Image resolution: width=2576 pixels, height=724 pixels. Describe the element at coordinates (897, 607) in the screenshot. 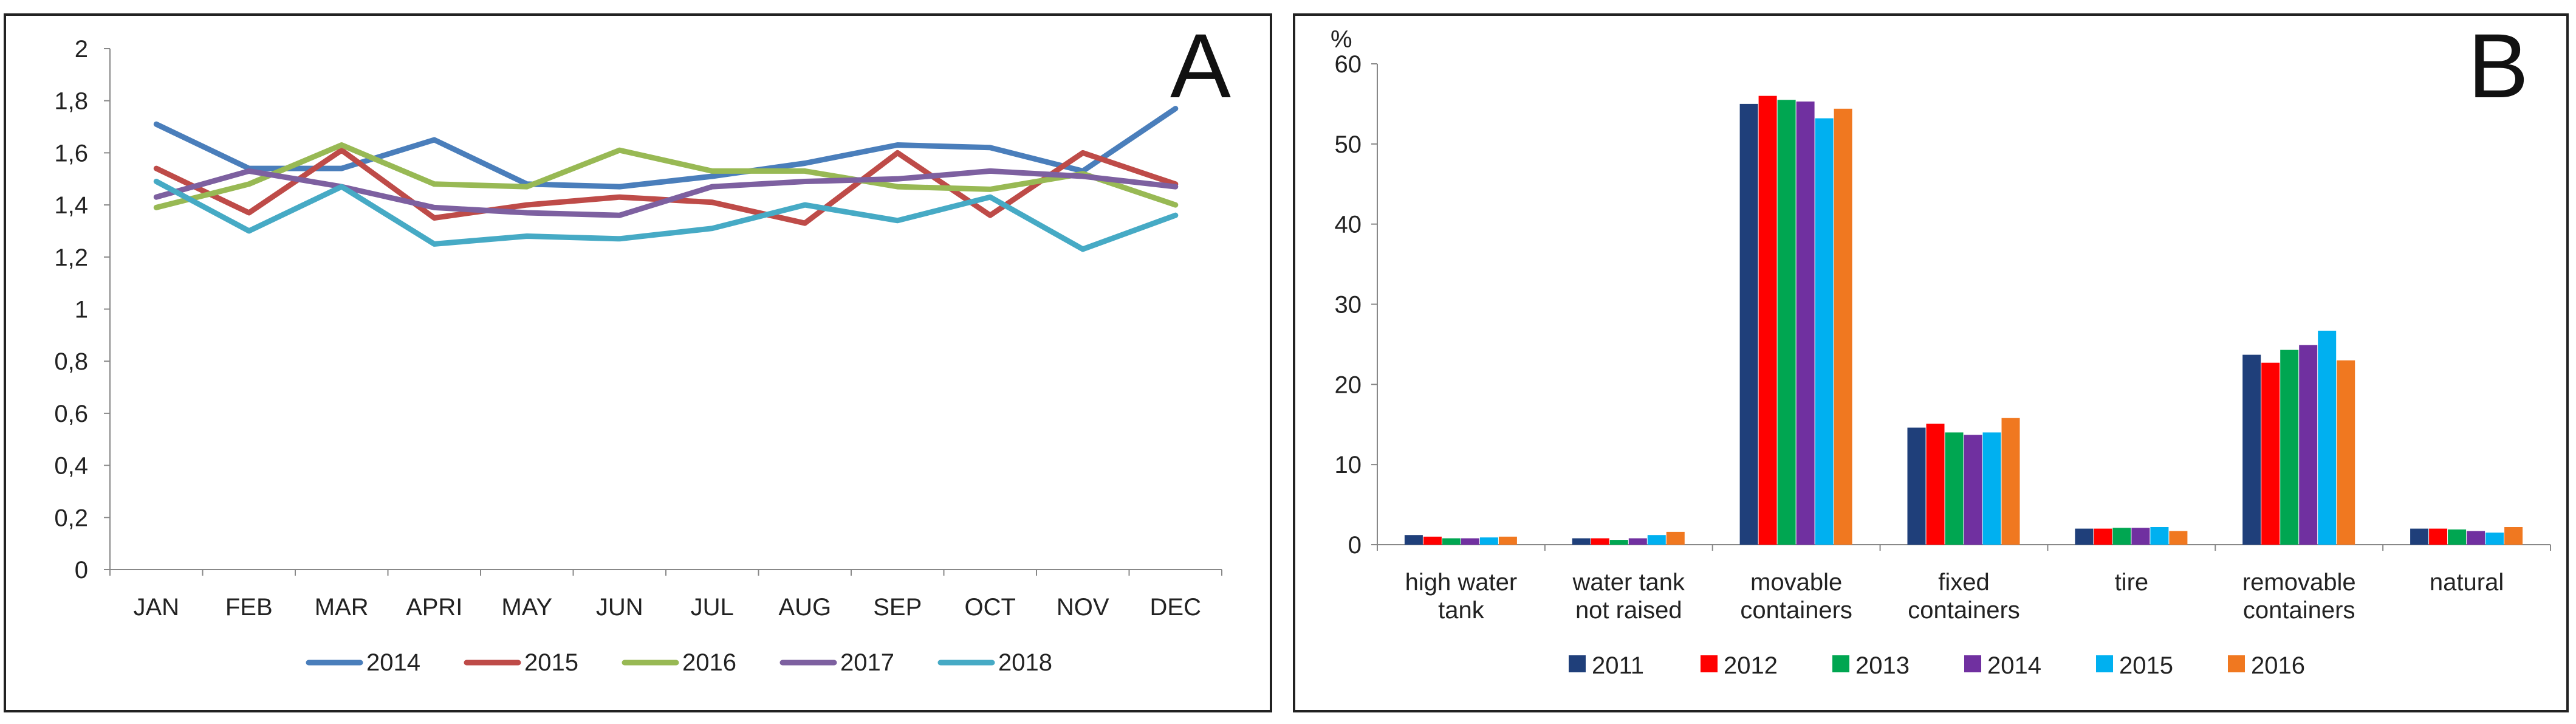

I see `x-tick-label: SEP` at that location.